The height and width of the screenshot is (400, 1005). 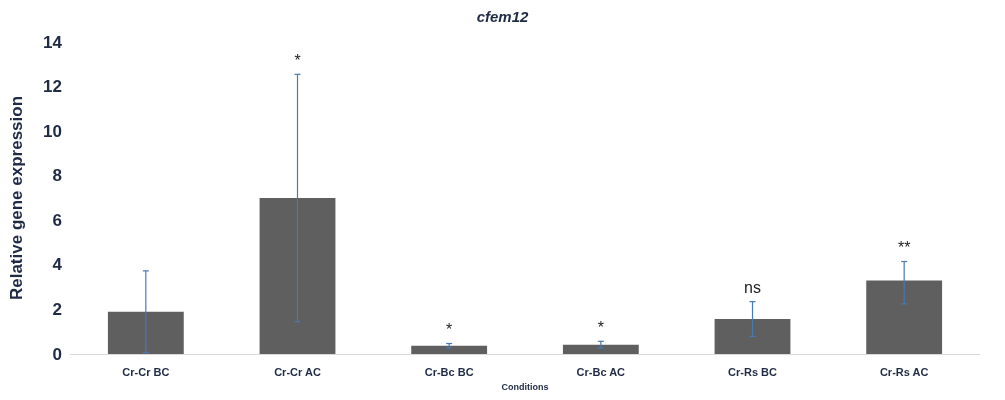 What do you see at coordinates (57, 176) in the screenshot?
I see `y-tick-label: 8` at bounding box center [57, 176].